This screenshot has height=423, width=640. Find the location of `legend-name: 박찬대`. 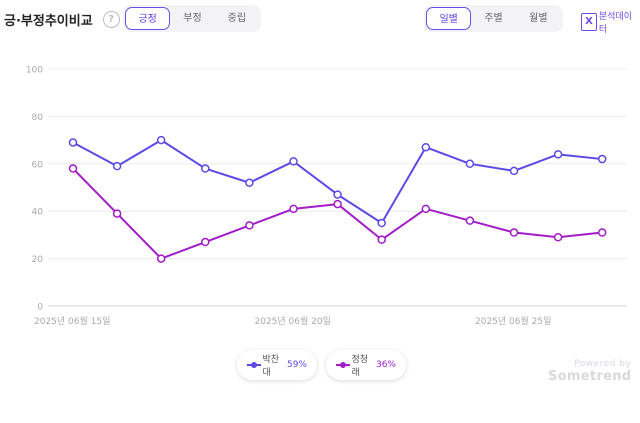

legend-name: 박찬대 is located at coordinates (271, 366).